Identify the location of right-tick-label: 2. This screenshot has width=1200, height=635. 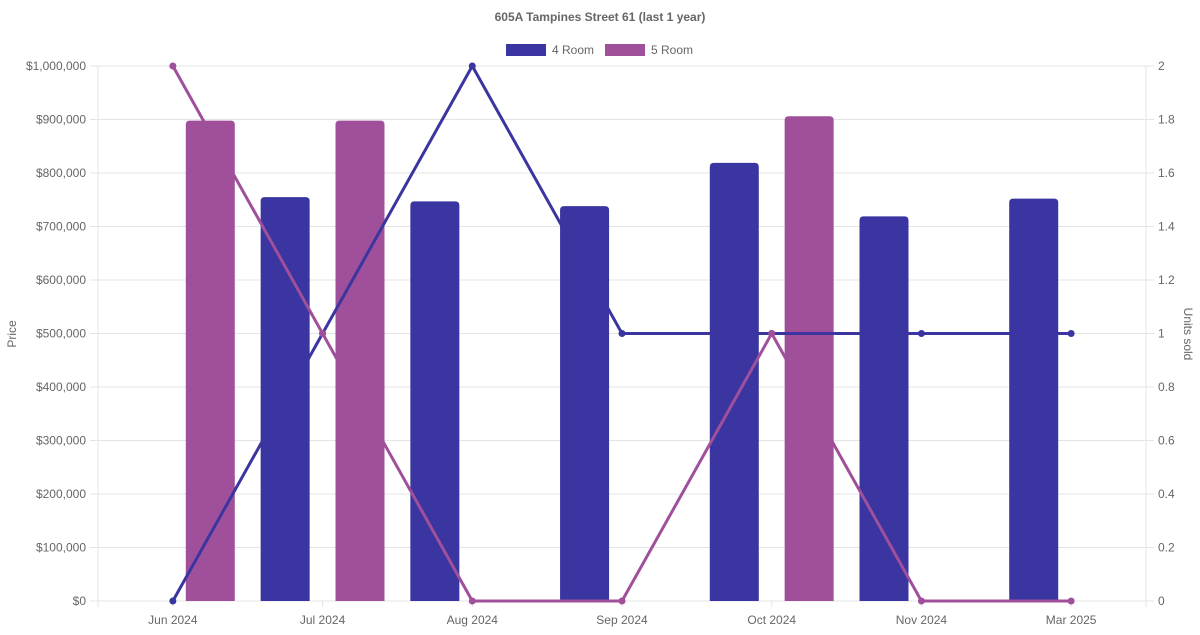
(1161, 66).